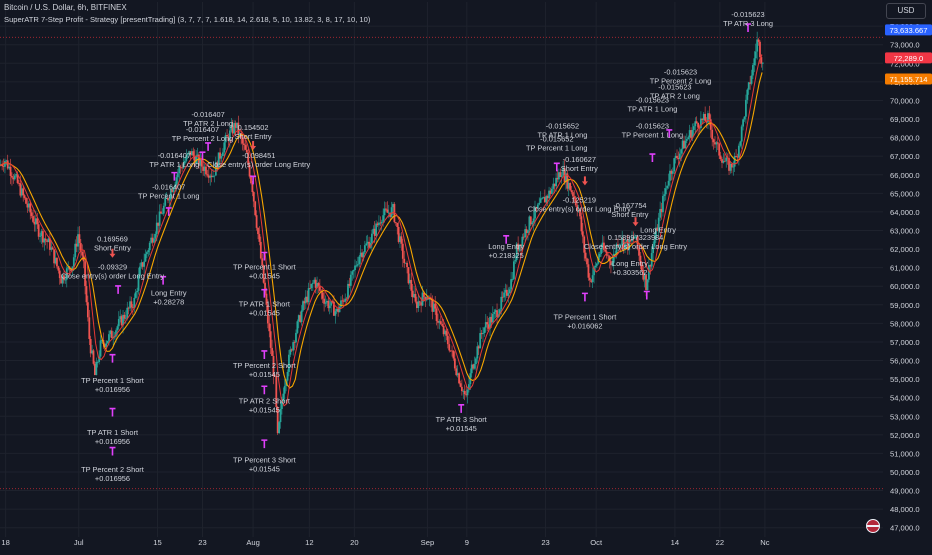  Describe the element at coordinates (202, 542) in the screenshot. I see `time-tick-label: 23` at that location.